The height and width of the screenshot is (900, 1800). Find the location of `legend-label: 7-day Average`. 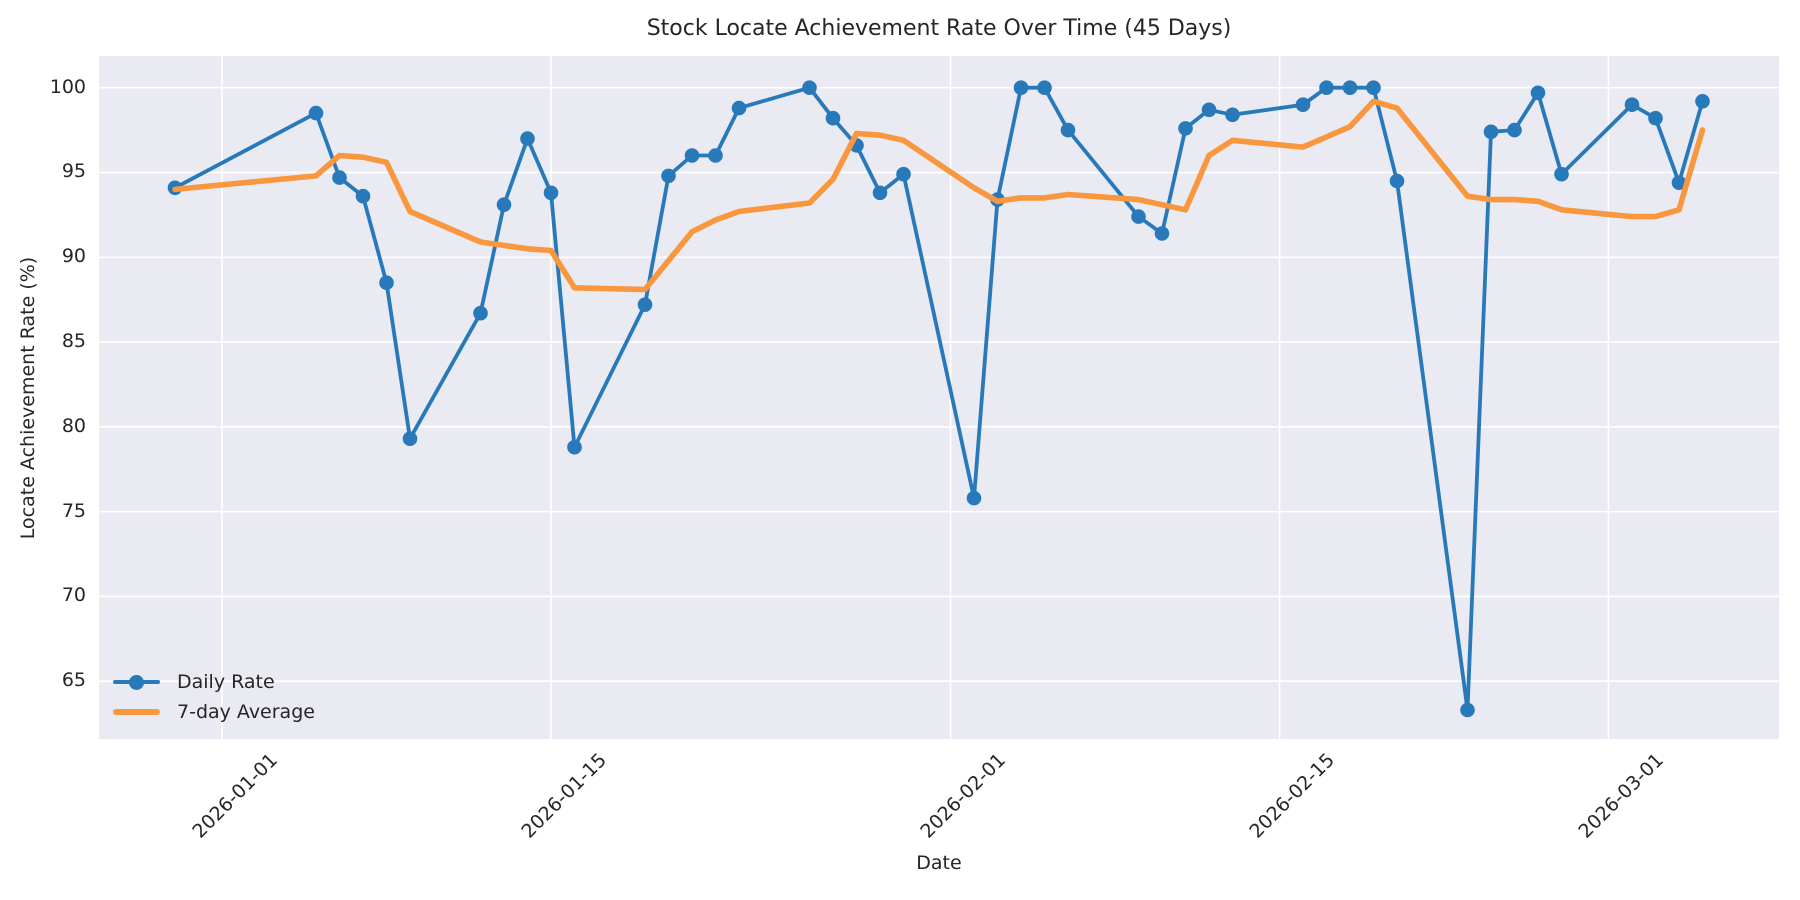

legend-label: 7-day Average is located at coordinates (246, 712).